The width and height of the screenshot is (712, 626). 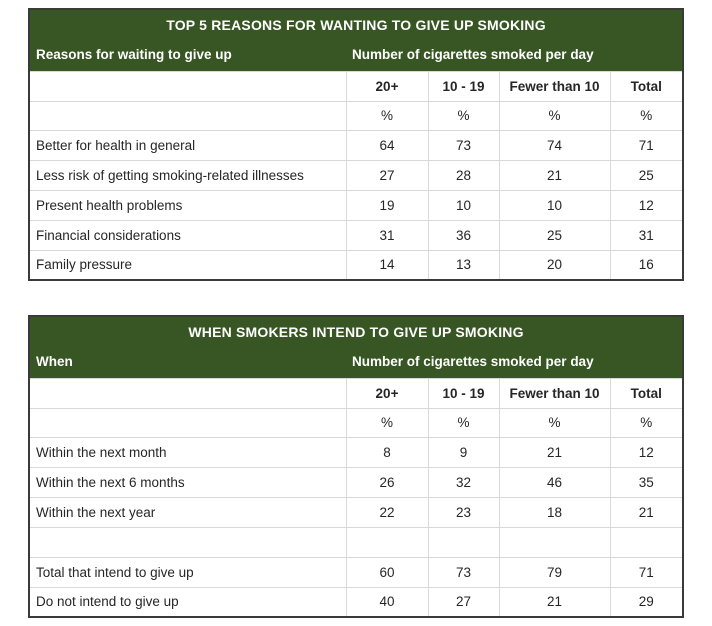 What do you see at coordinates (187, 512) in the screenshot?
I see `row-label: Within the next year` at bounding box center [187, 512].